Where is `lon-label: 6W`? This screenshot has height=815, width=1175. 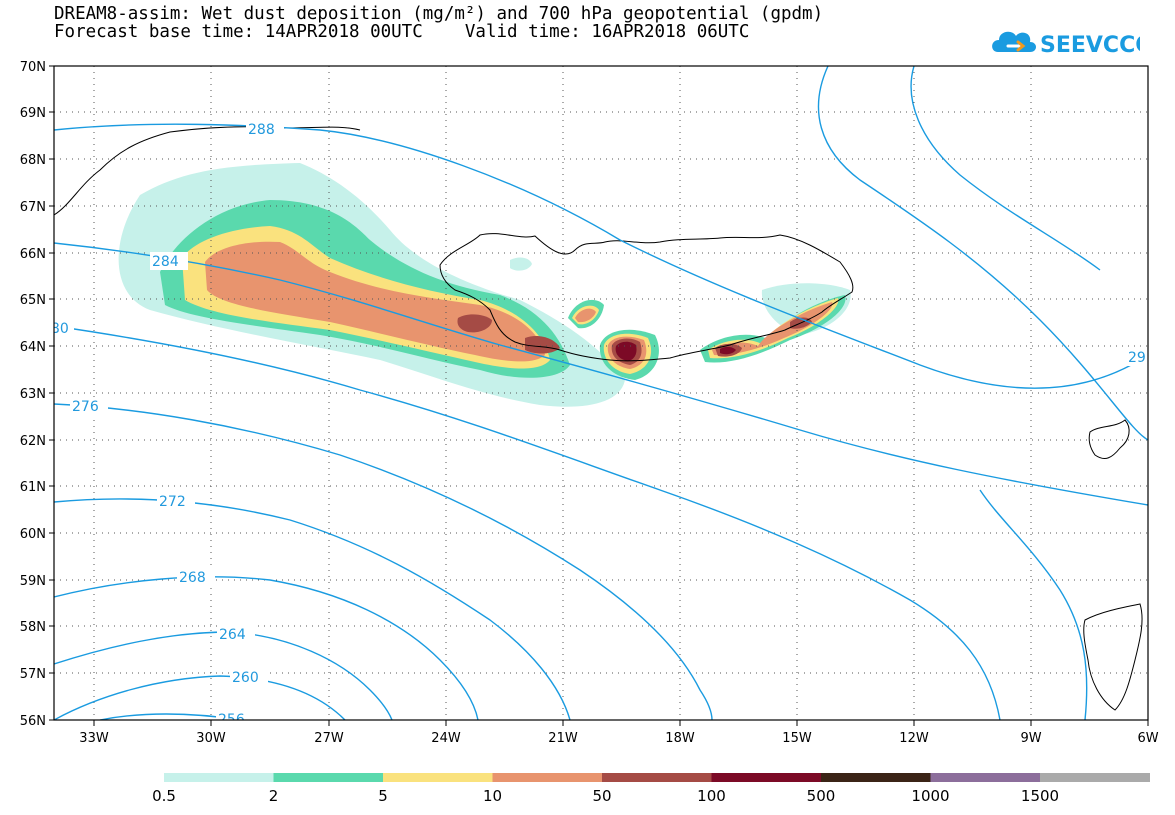
lon-label: 6W is located at coordinates (1147, 738).